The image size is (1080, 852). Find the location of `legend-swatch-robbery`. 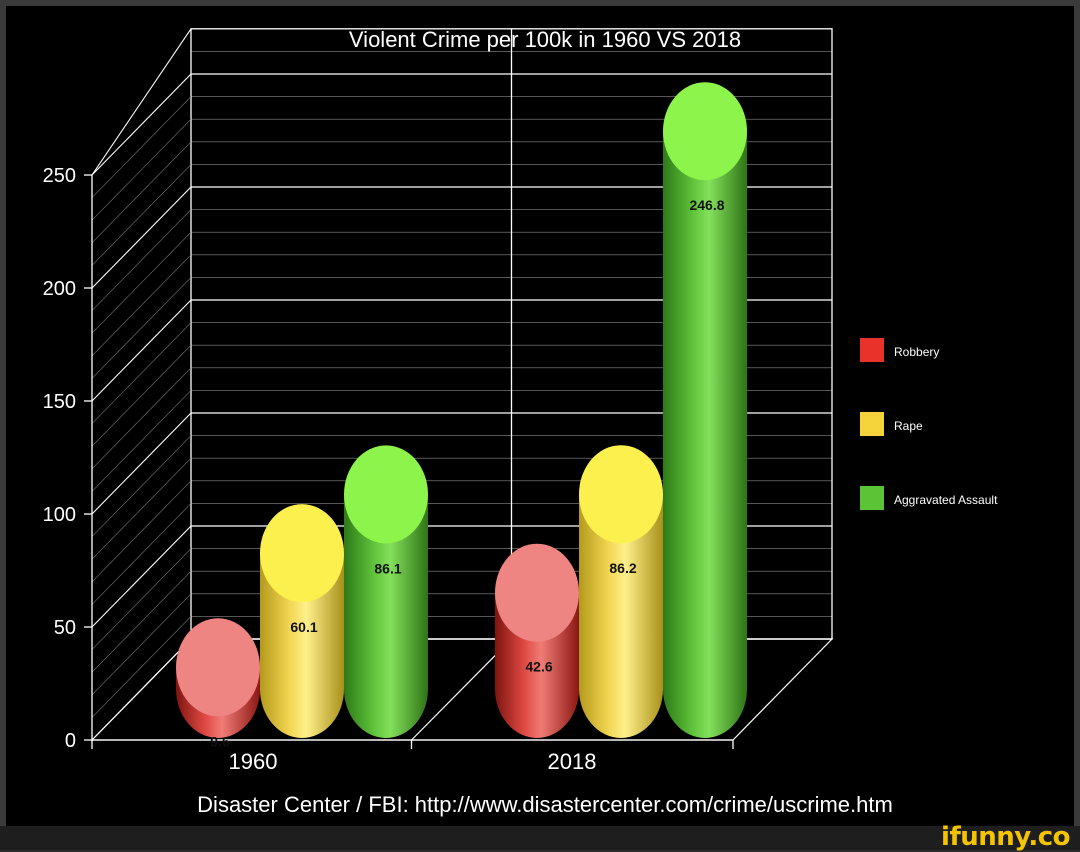

legend-swatch-robbery is located at coordinates (872, 350).